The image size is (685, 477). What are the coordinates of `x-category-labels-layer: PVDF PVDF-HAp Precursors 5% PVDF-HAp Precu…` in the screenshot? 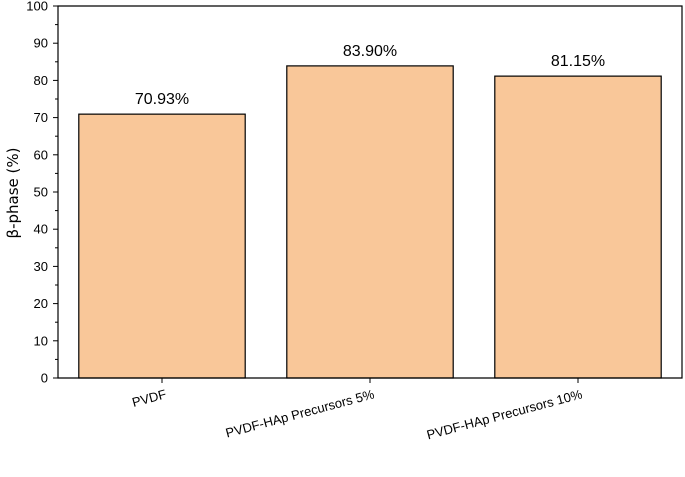 It's located at (357, 410).